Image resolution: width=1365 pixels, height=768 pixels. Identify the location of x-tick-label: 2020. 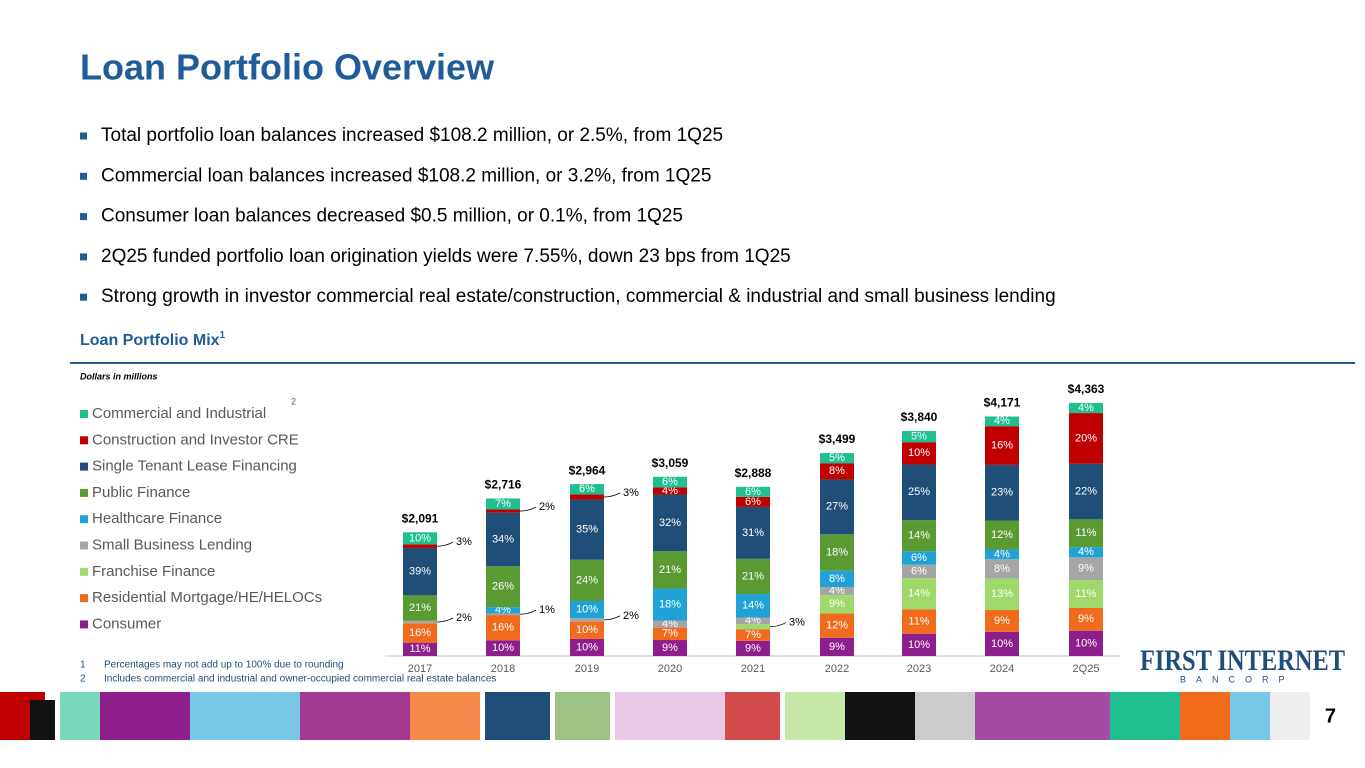
(670, 669).